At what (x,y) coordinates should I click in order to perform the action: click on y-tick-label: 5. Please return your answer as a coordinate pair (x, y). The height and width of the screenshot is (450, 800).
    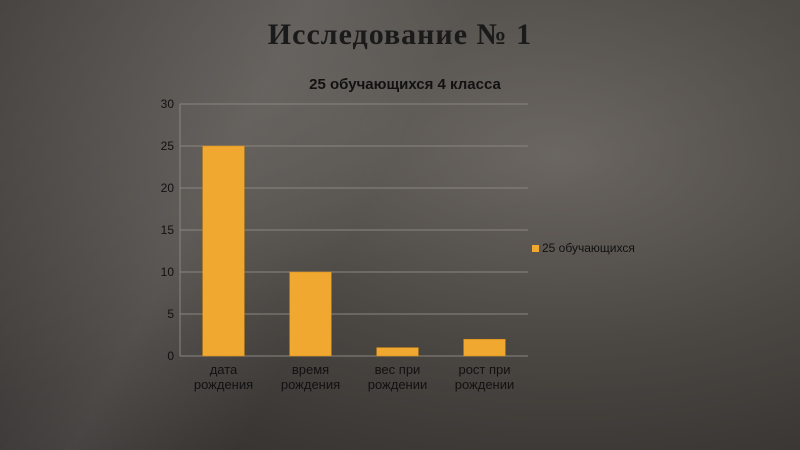
    Looking at the image, I should click on (170, 314).